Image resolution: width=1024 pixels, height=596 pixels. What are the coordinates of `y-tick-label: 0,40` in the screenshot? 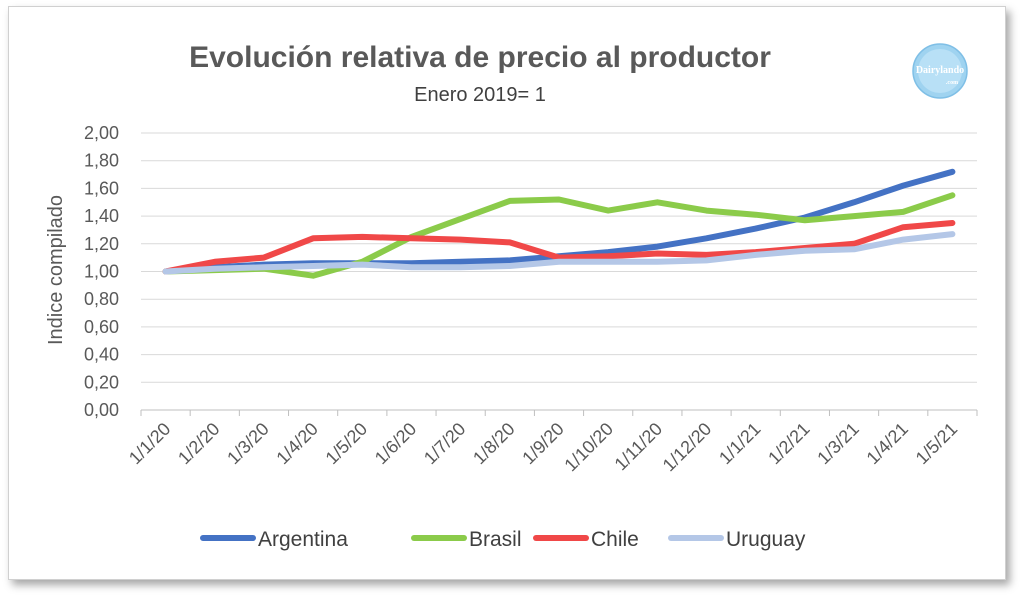 It's located at (101, 355).